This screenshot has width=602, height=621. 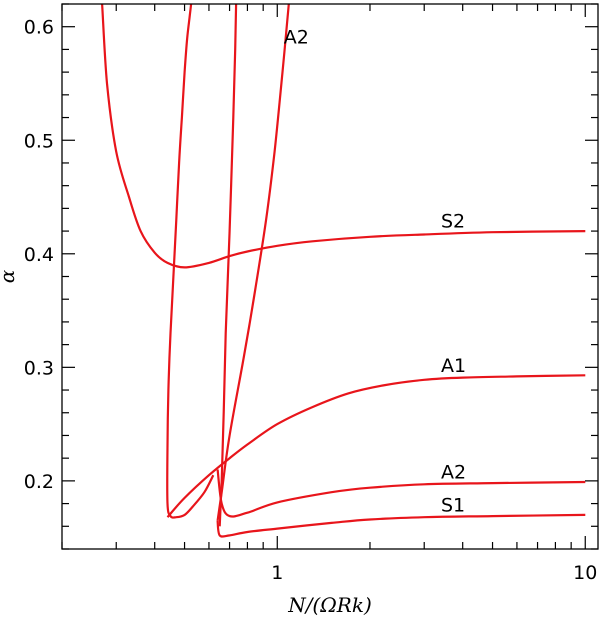 I want to click on x-tick-label: 10, so click(x=585, y=573).